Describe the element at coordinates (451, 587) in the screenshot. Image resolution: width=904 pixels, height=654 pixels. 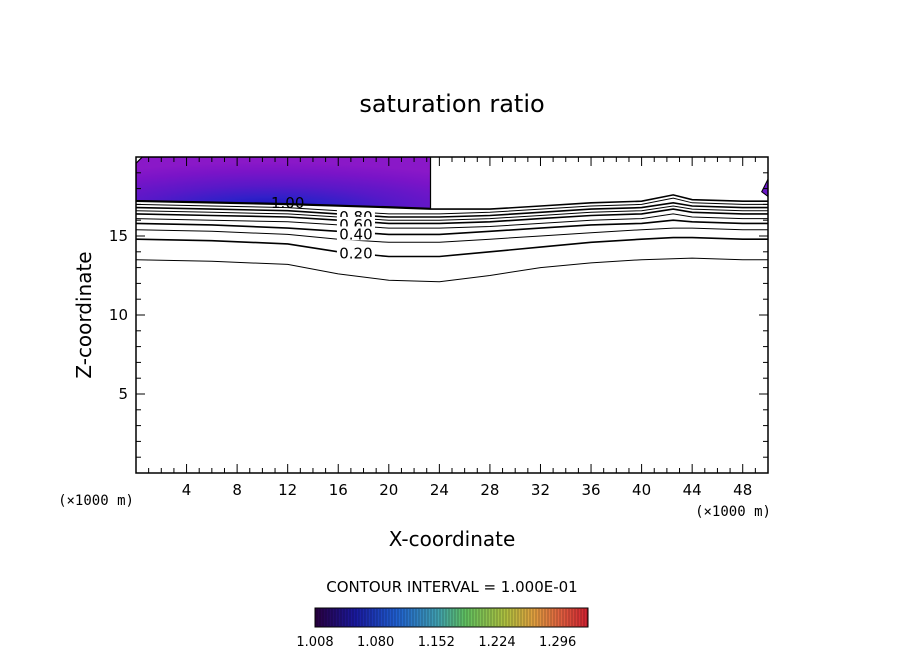
I see `contour-interval-note: CONTOUR INTERVAL = 1.000E-01` at that location.